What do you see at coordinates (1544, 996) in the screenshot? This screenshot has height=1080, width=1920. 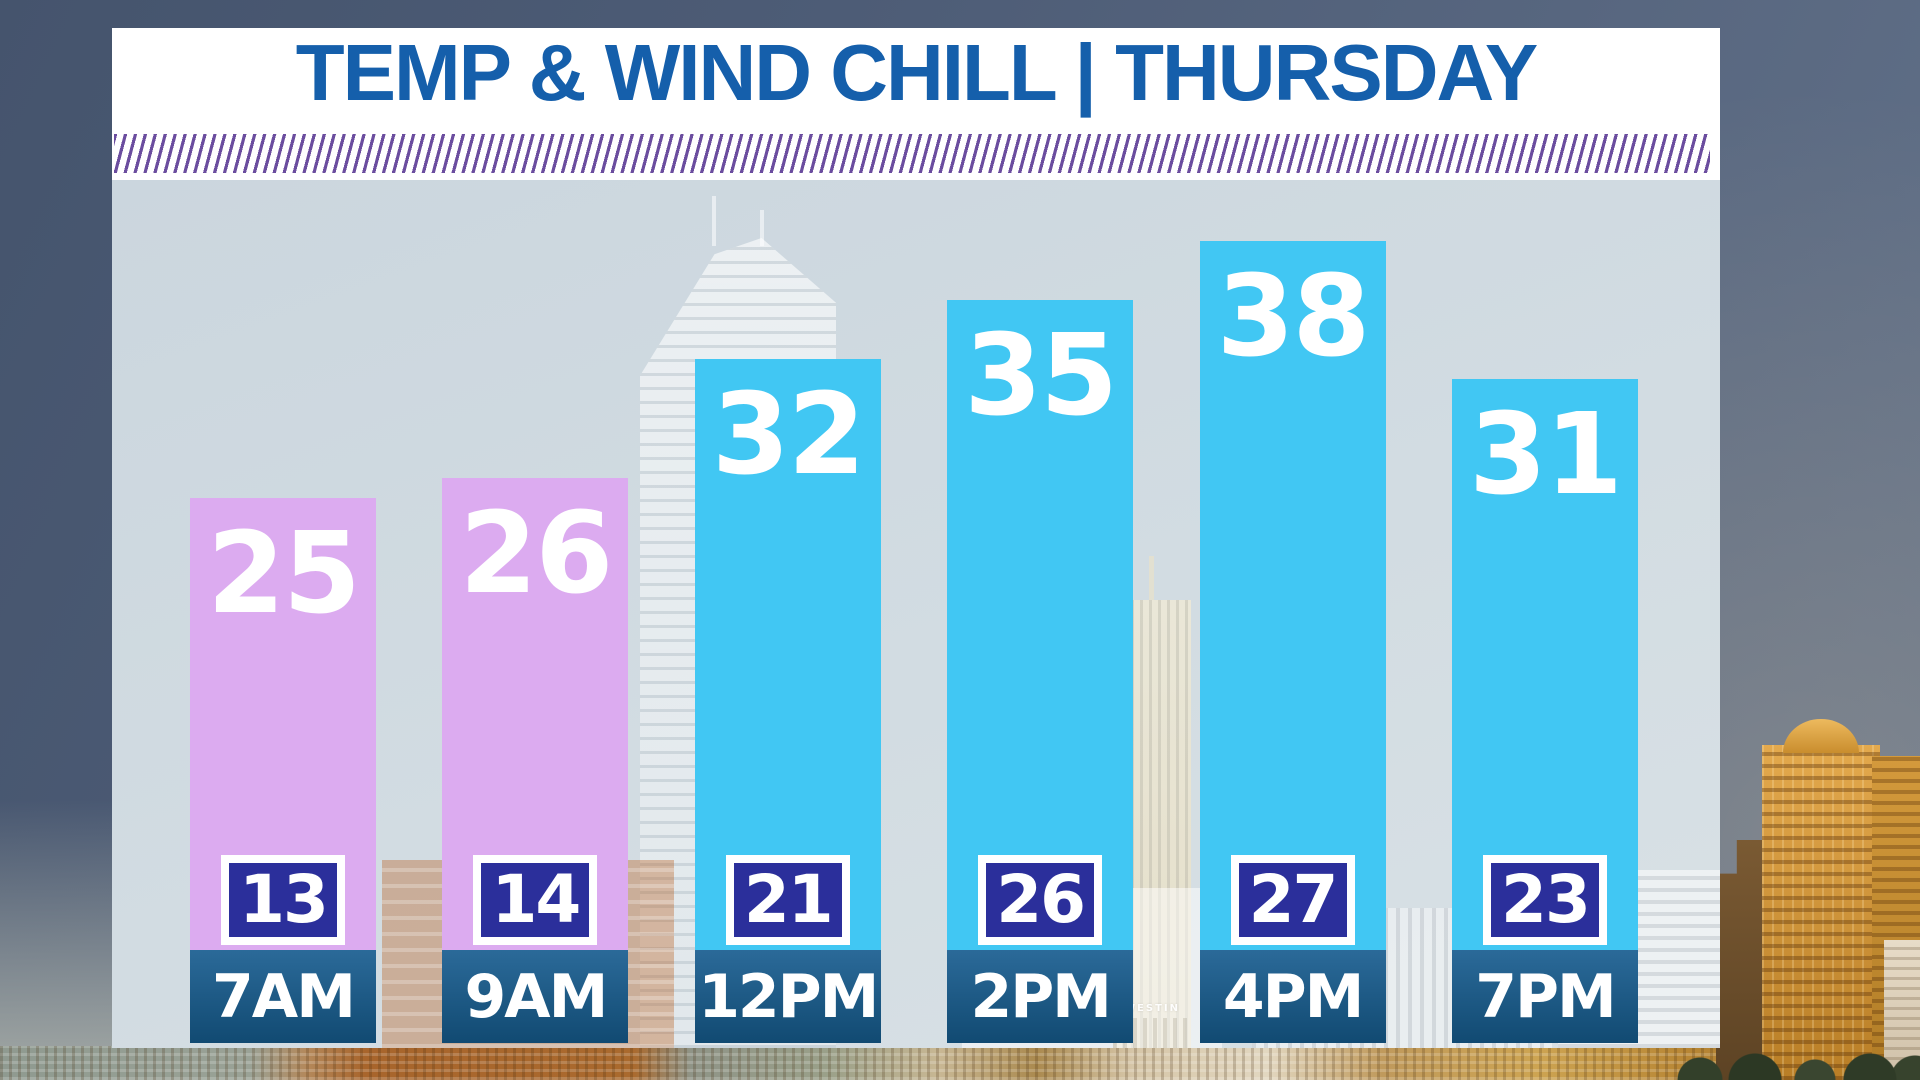 I see `time-label: 7PM` at bounding box center [1544, 996].